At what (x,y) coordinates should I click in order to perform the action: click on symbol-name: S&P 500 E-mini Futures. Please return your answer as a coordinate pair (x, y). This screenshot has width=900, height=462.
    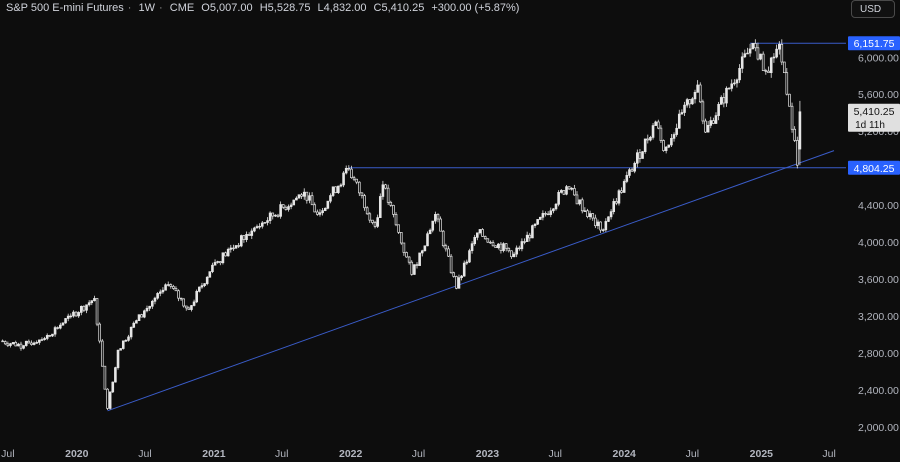
    Looking at the image, I should click on (65, 8).